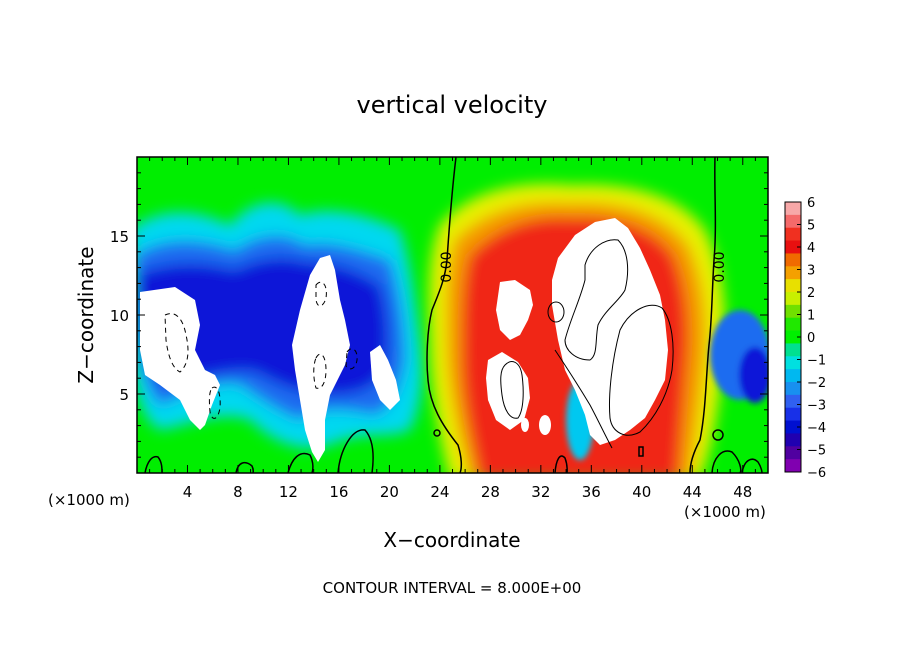  Describe the element at coordinates (447, 266) in the screenshot. I see `contour-label-0: 0.00` at that location.